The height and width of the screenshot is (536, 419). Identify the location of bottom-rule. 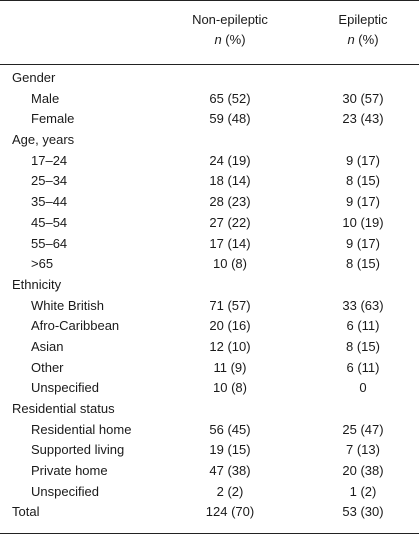
(209, 533).